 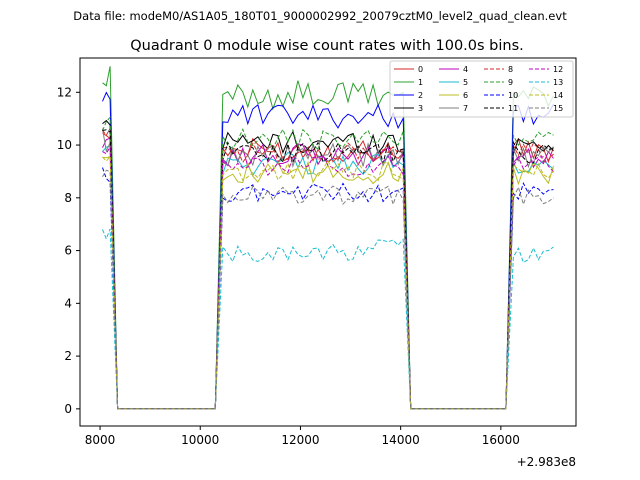 What do you see at coordinates (64, 145) in the screenshot?
I see `y-tick-label: 10` at bounding box center [64, 145].